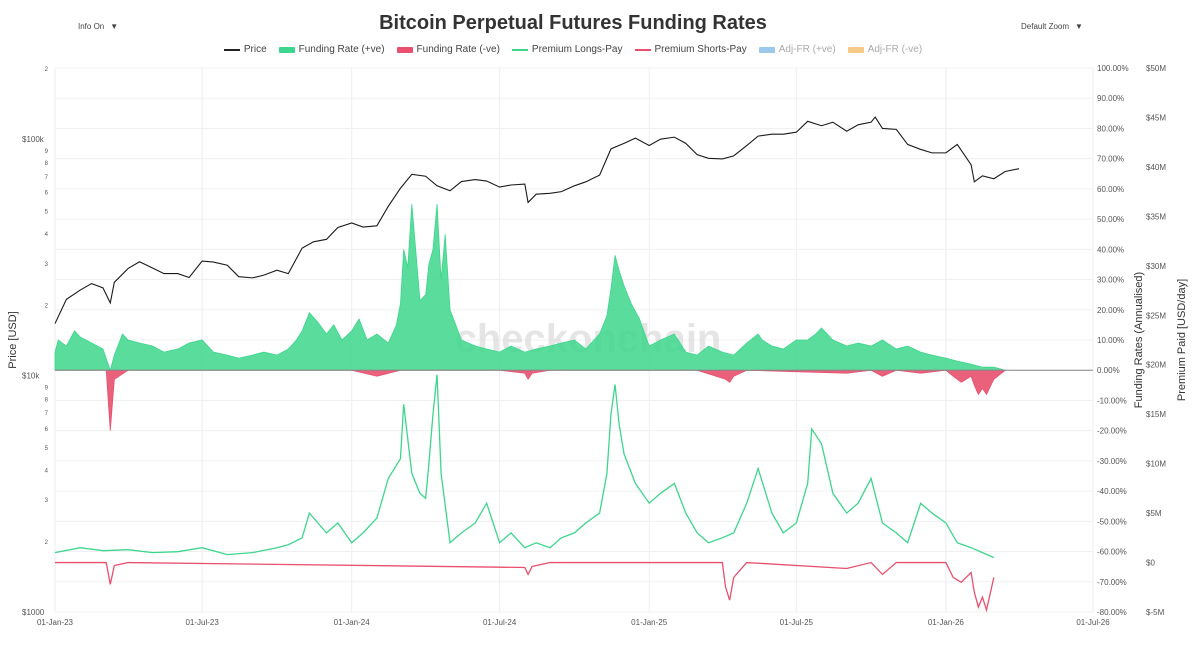 The image size is (1200, 661). What do you see at coordinates (1112, 400) in the screenshot?
I see `funding-tick-label: -10.00%` at bounding box center [1112, 400].